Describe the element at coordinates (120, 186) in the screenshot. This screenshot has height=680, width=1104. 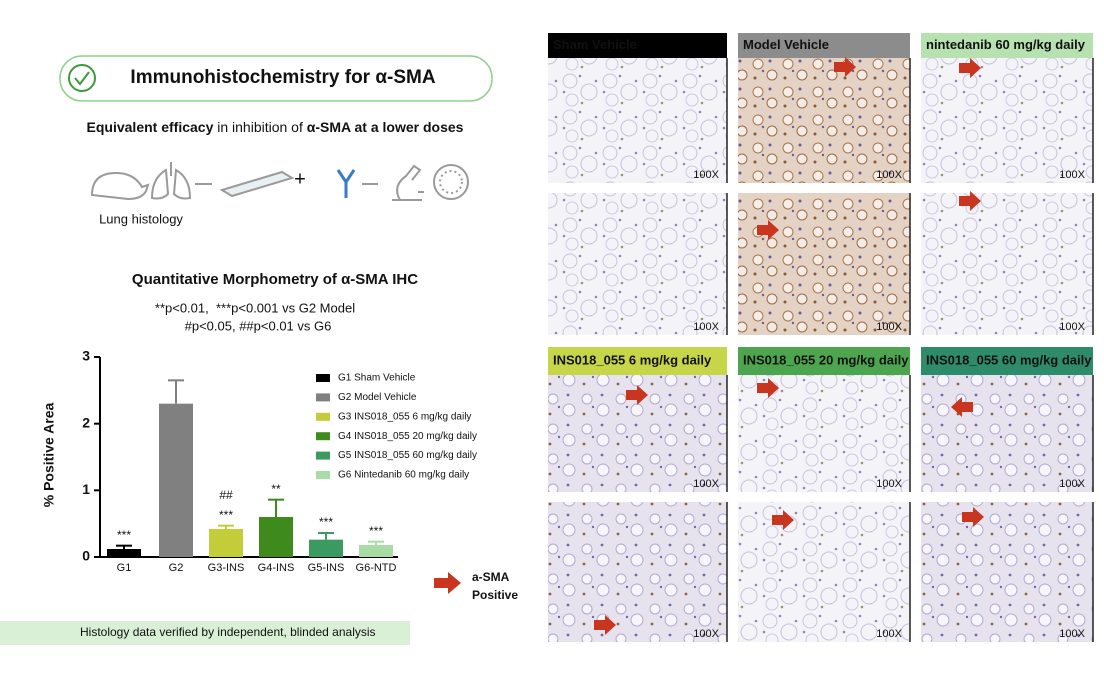
I see `mouse-icon` at that location.